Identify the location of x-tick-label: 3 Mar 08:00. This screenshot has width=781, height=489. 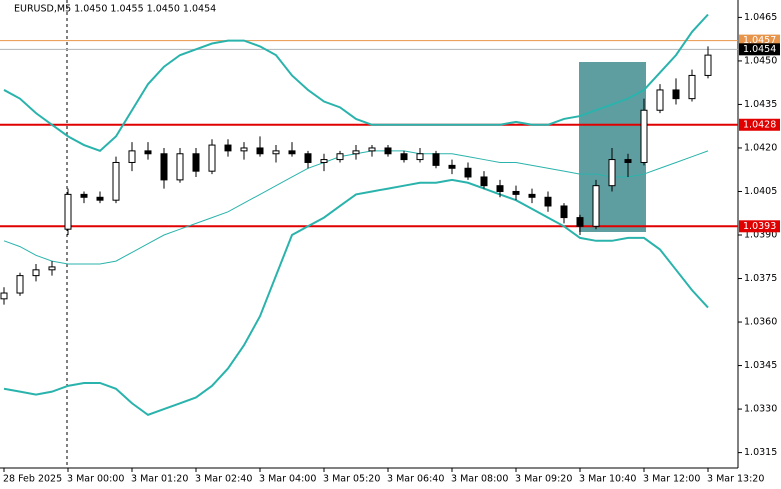
(479, 479).